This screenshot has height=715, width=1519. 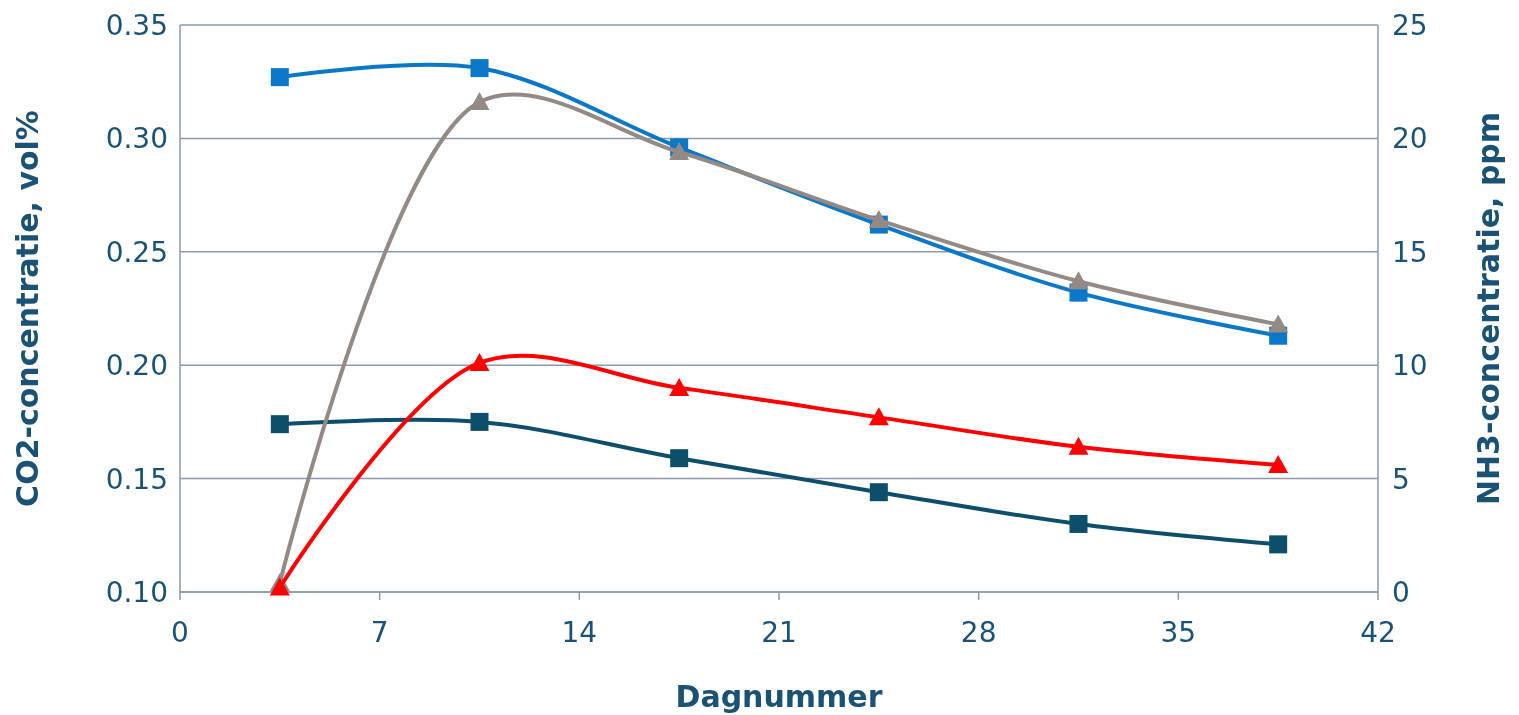 What do you see at coordinates (779, 632) in the screenshot?
I see `x-tick-label: 21` at bounding box center [779, 632].